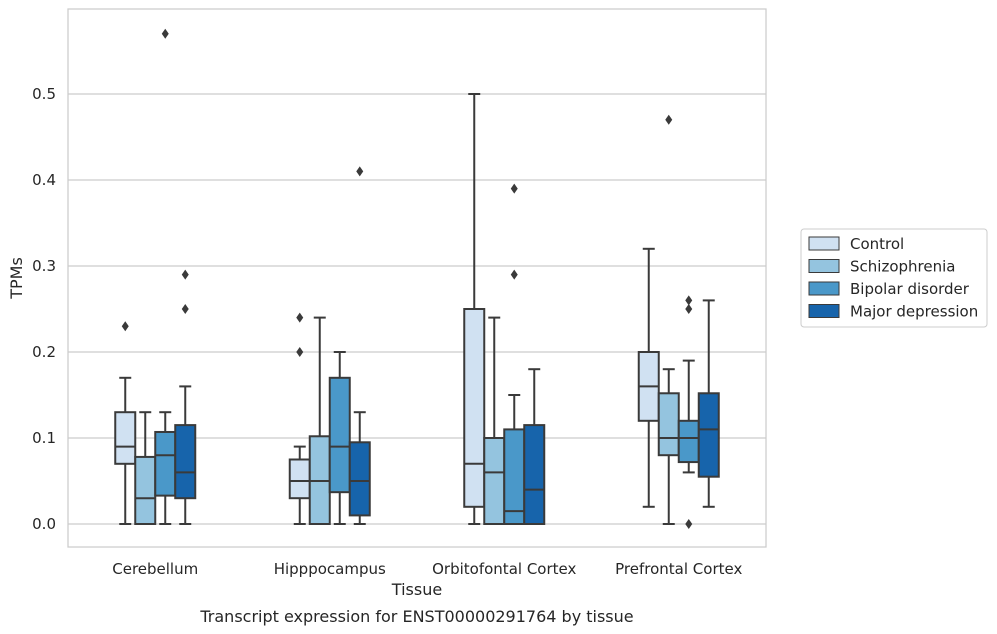 The image size is (997, 634). Describe the element at coordinates (44, 524) in the screenshot. I see `y-tick-label: 0.0` at that location.